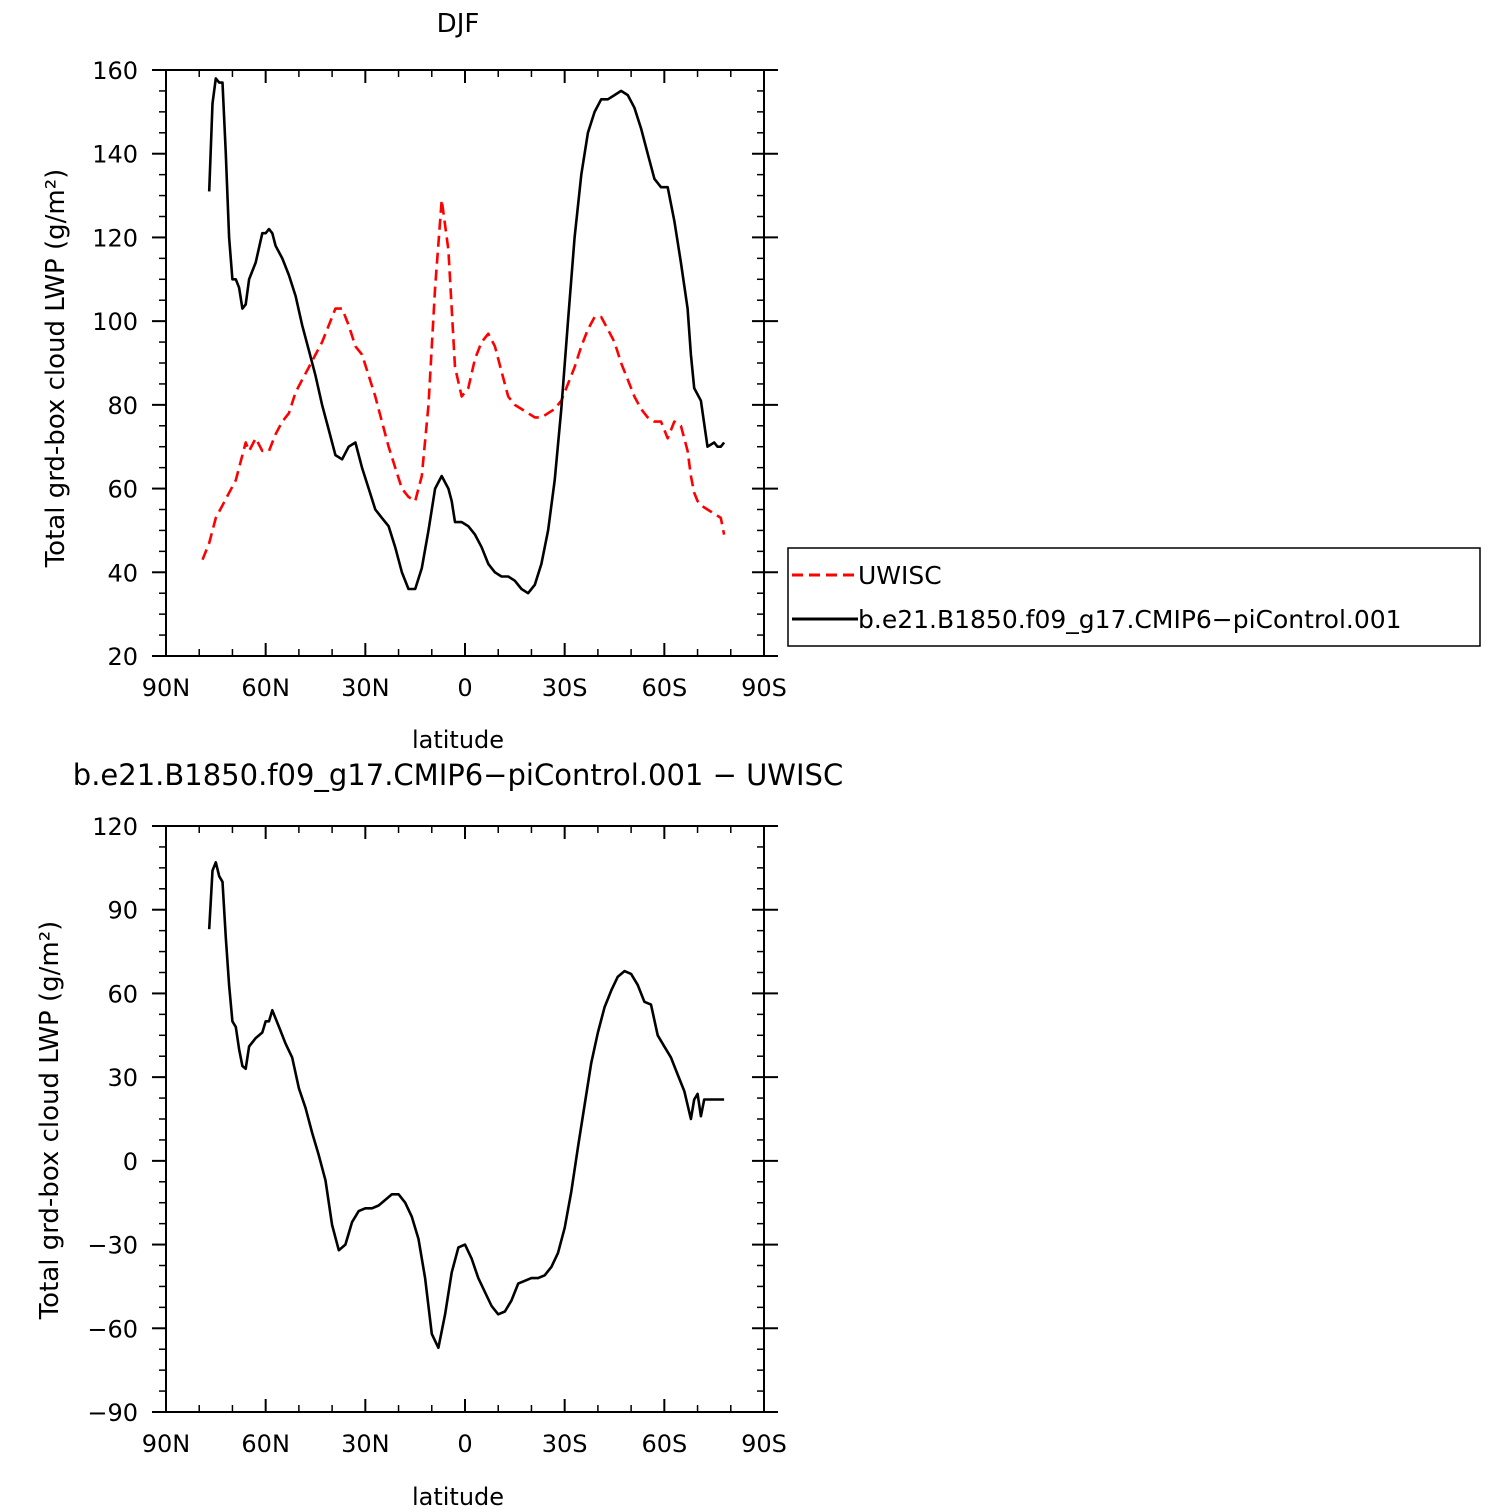 Image resolution: width=1487 pixels, height=1512 pixels. Describe the element at coordinates (565, 688) in the screenshot. I see `top-x-tick-label: 30S` at that location.